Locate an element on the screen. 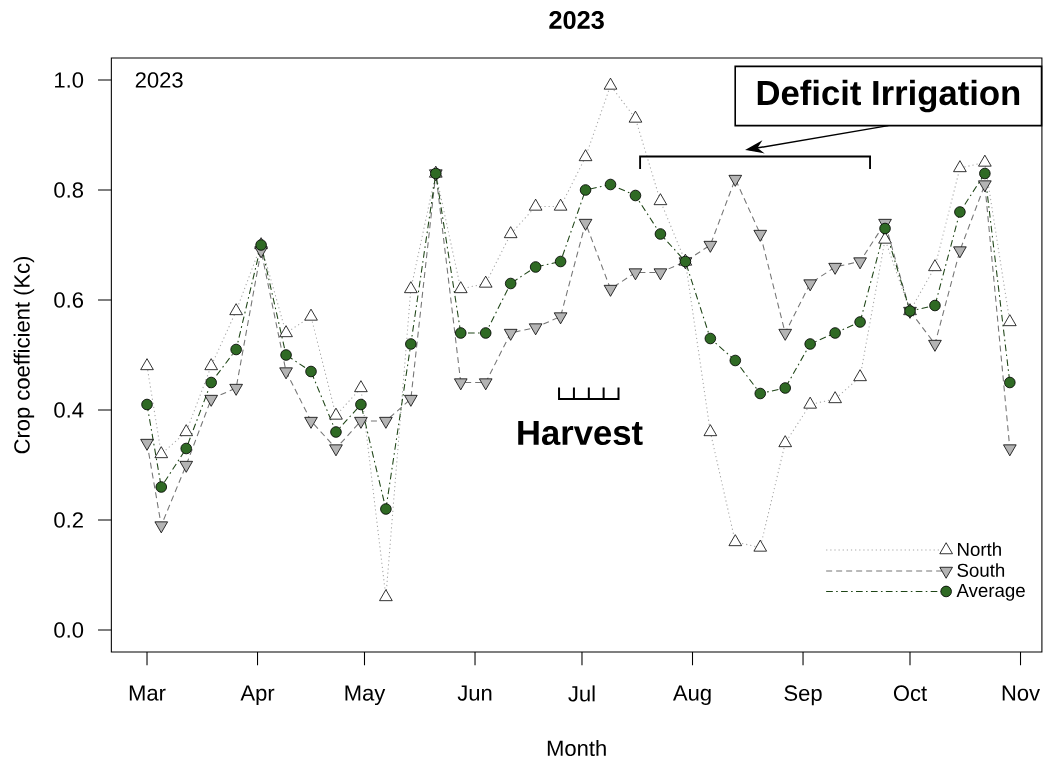 This screenshot has height=765, width=1045. x-tick-label: Apr is located at coordinates (257, 695).